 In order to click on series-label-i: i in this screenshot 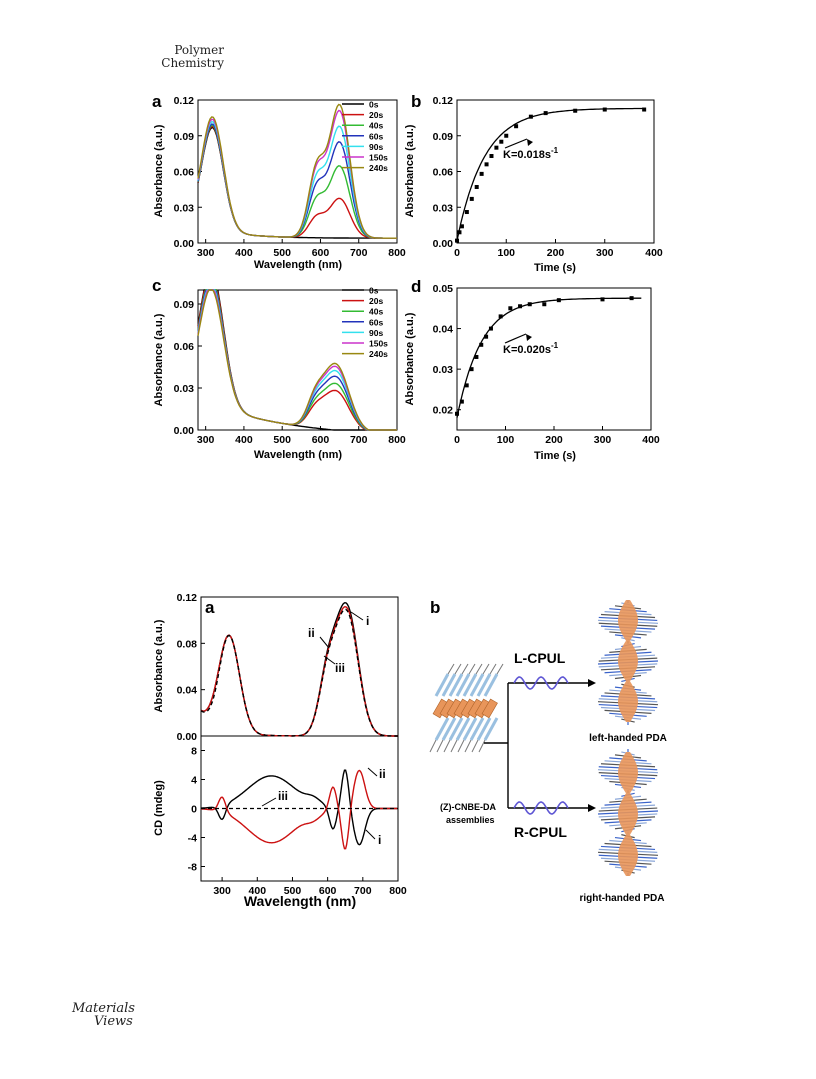, I will do `click(367, 621)`.